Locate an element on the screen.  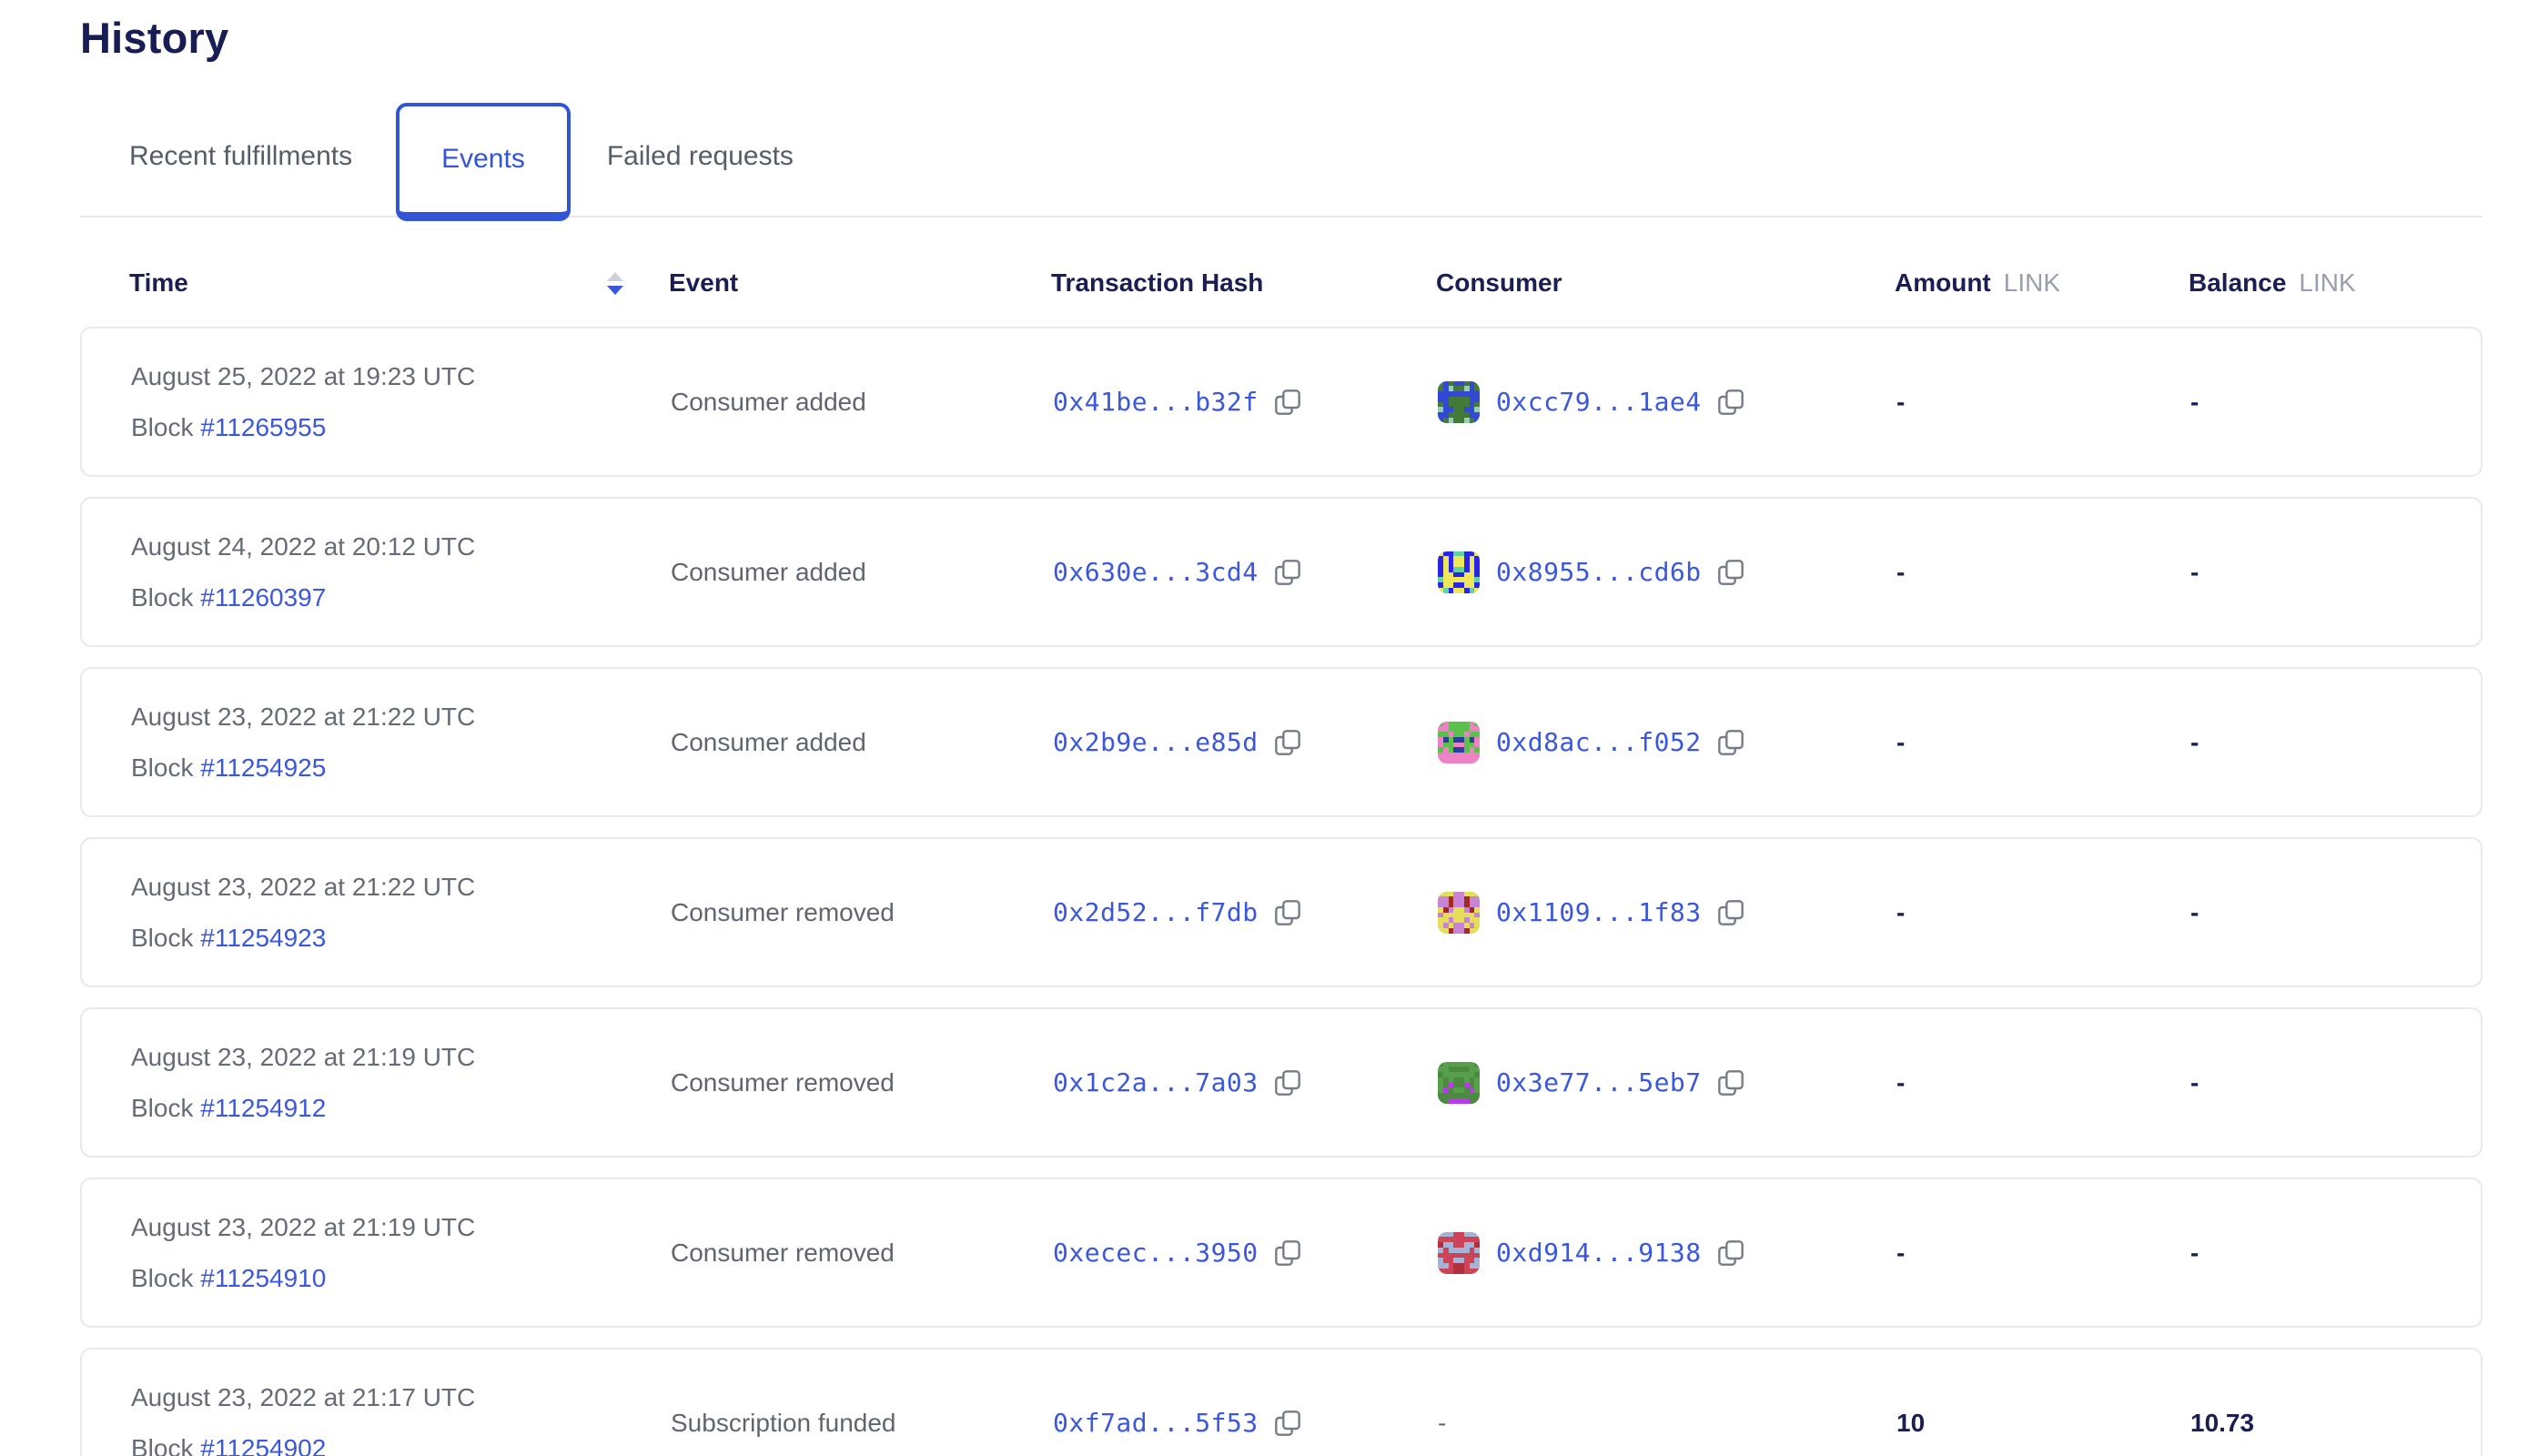
tab-recent-fulfillments: Recent fulfillments is located at coordinates (241, 156).